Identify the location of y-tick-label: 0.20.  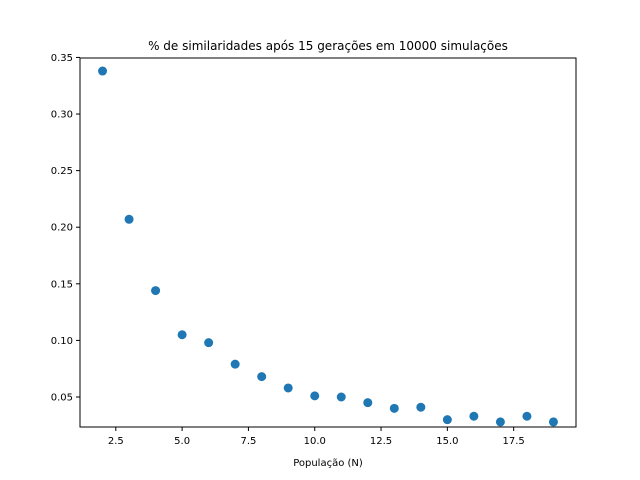
(62, 228).